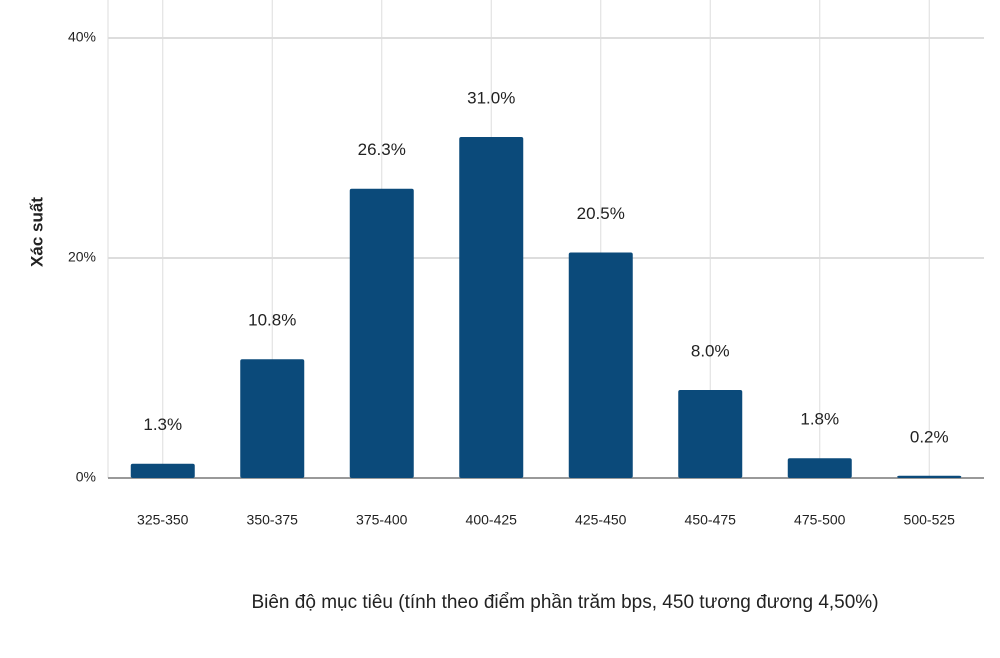 The image size is (1000, 658). Describe the element at coordinates (491, 97) in the screenshot. I see `value-label: 31.0%` at that location.